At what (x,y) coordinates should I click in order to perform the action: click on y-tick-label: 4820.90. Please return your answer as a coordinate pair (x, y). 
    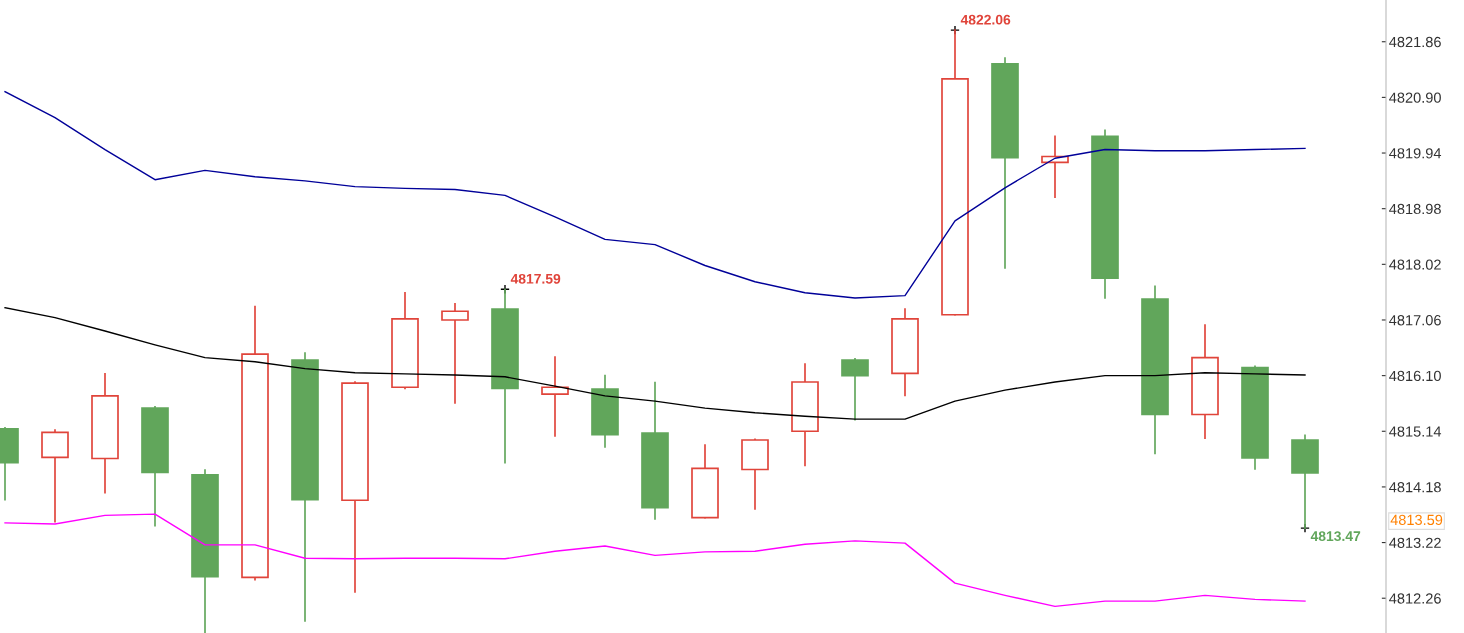
    Looking at the image, I should click on (1415, 97).